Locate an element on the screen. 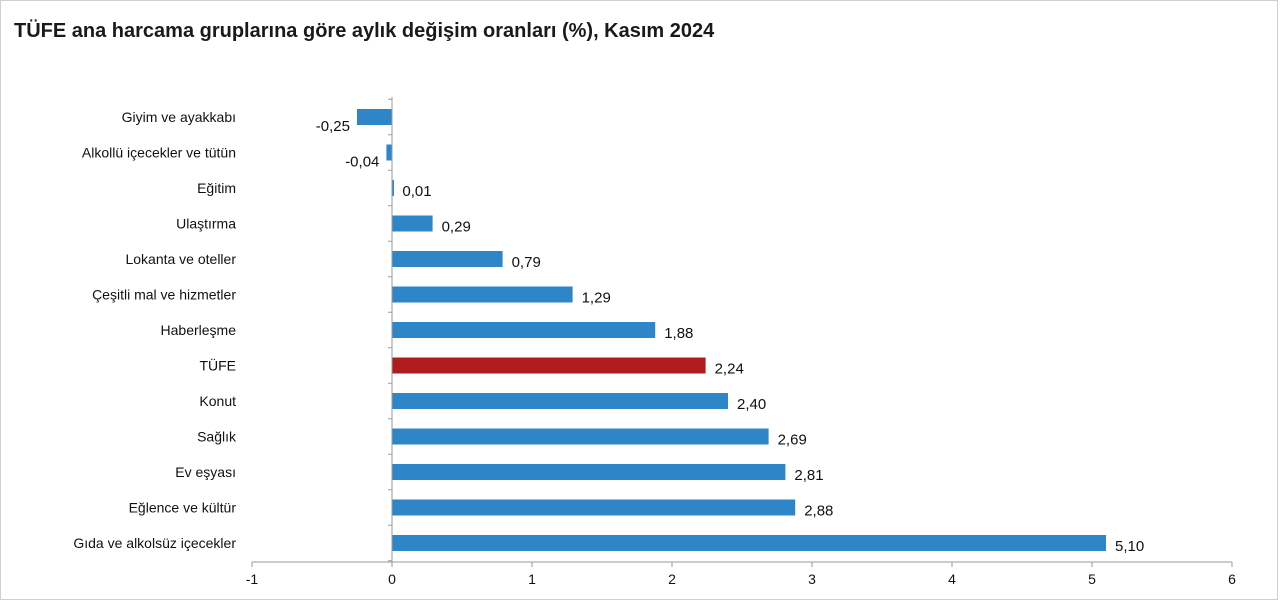  data-label: 5,10 is located at coordinates (1129, 546).